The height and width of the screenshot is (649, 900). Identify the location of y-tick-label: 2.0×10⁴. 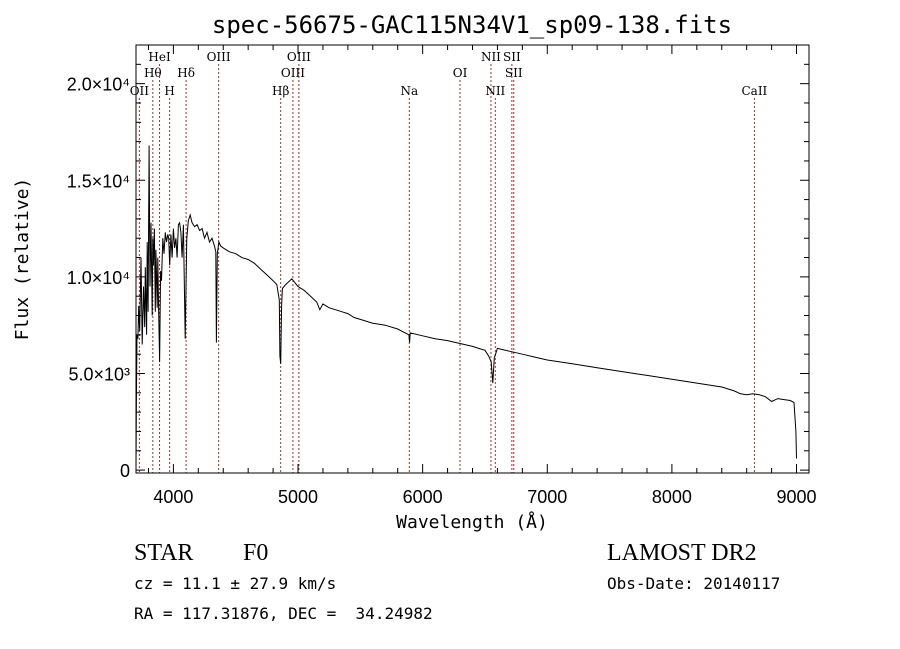
(98, 85).